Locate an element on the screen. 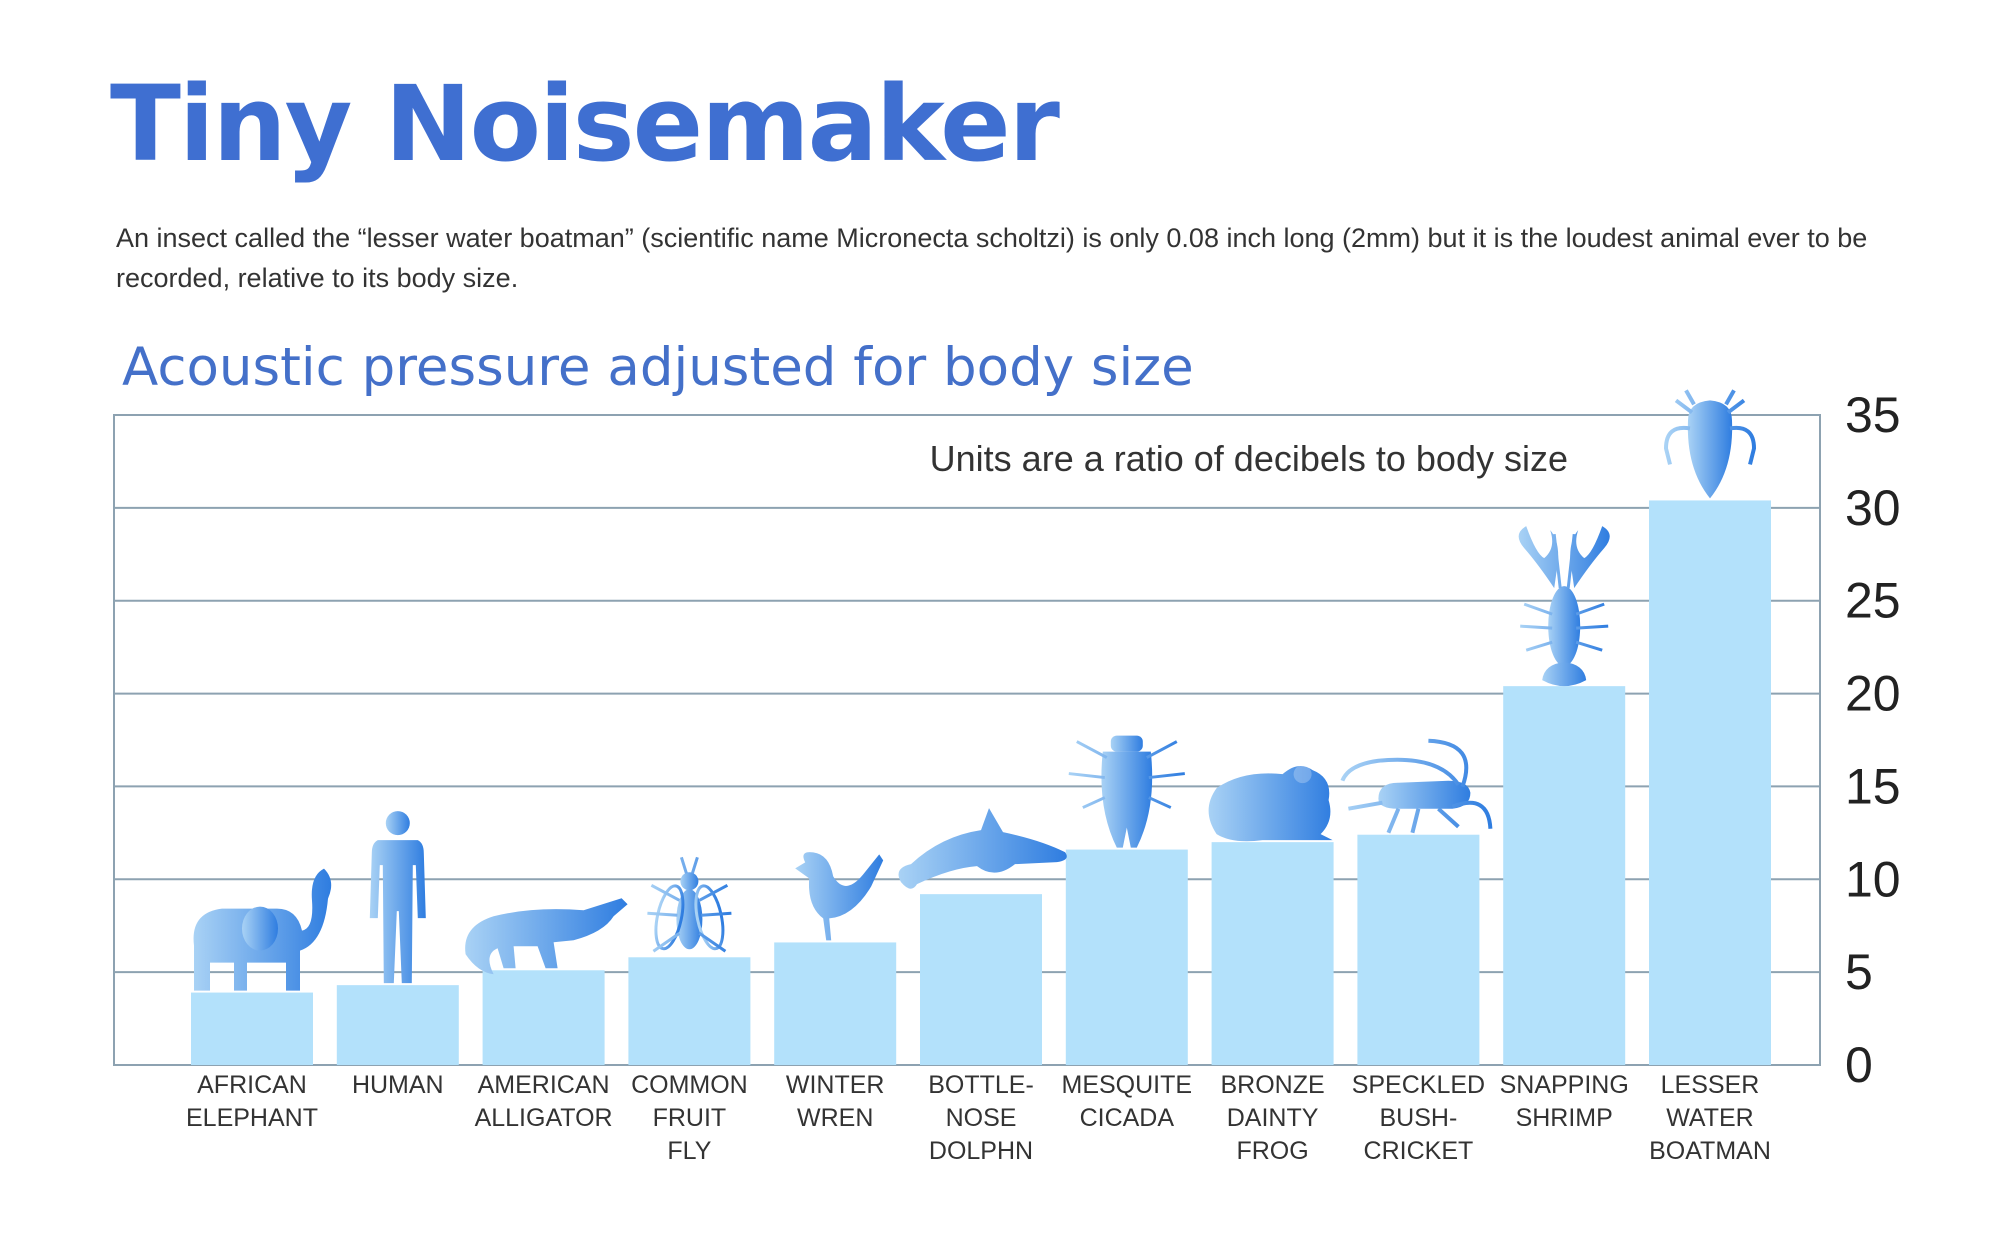 This screenshot has height=1247, width=2000. category-label-line: BOTTLE- is located at coordinates (981, 1085).